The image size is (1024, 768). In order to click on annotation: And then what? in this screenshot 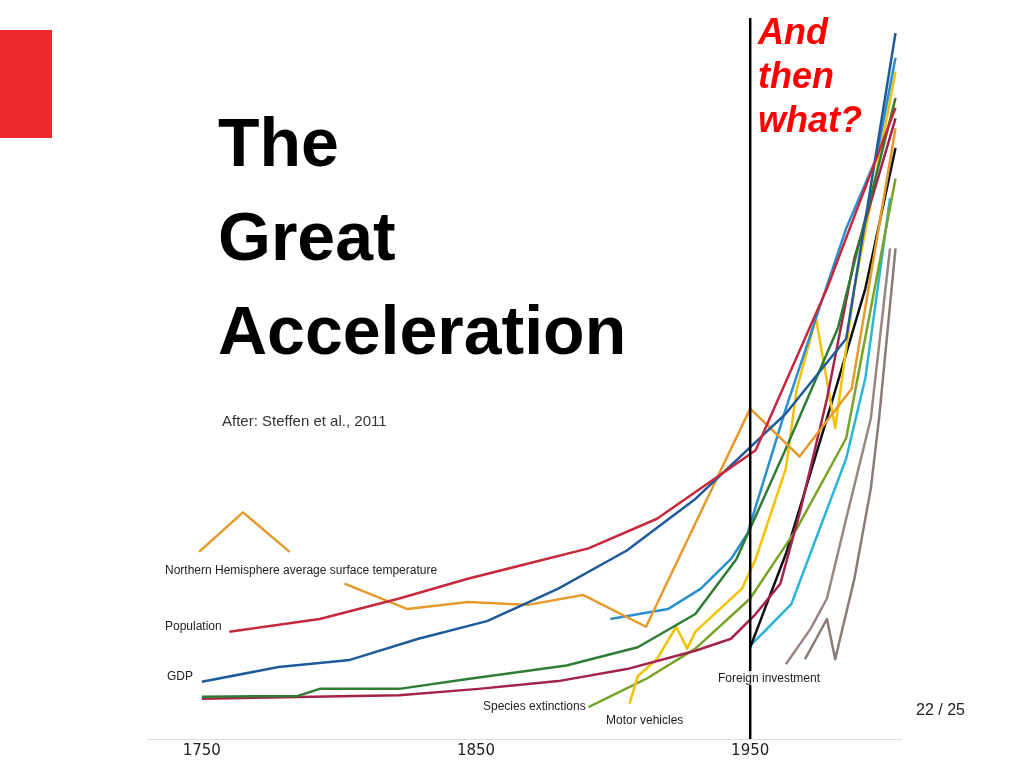, I will do `click(813, 76)`.